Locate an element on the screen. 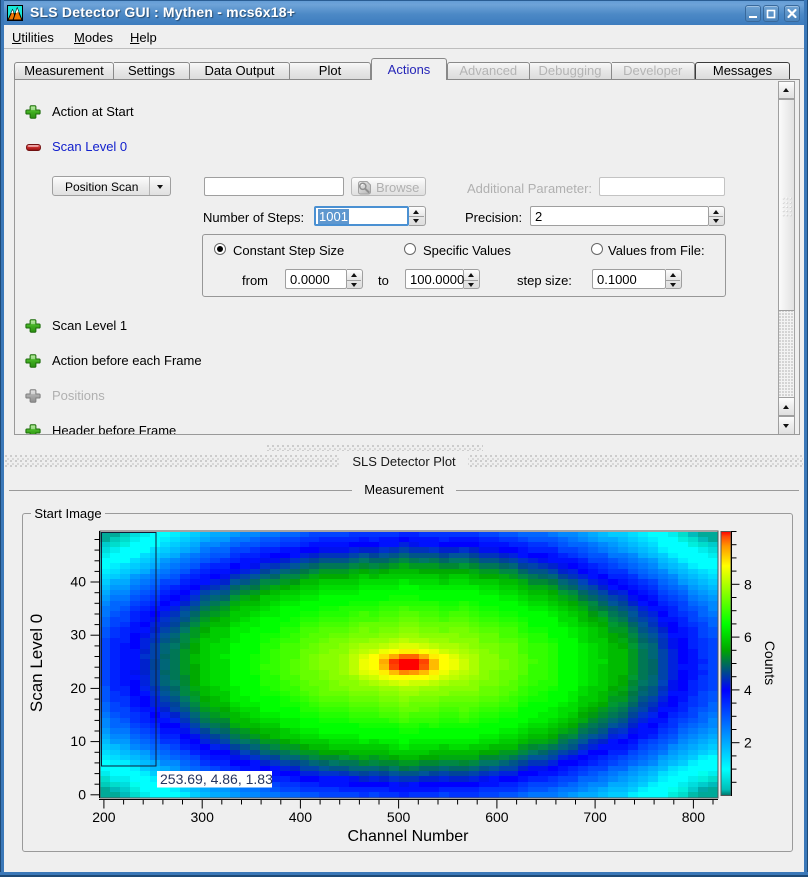 This screenshot has width=808, height=877. svg-text: 300 is located at coordinates (203, 817).